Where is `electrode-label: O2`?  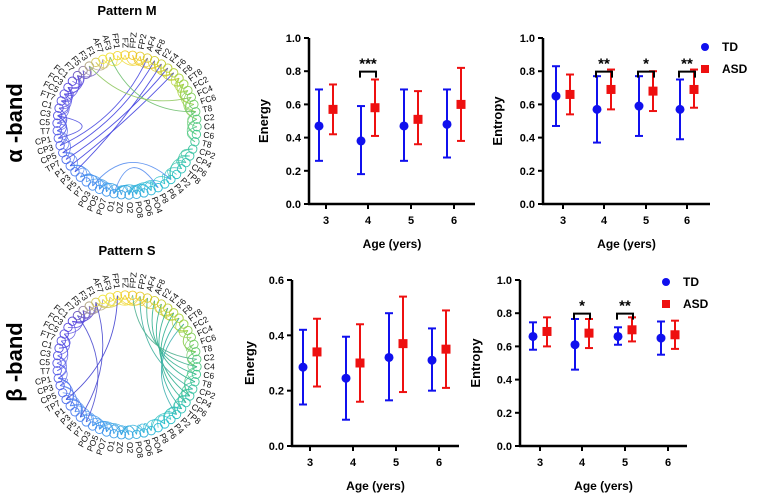 electrode-label: O2 is located at coordinates (130, 208).